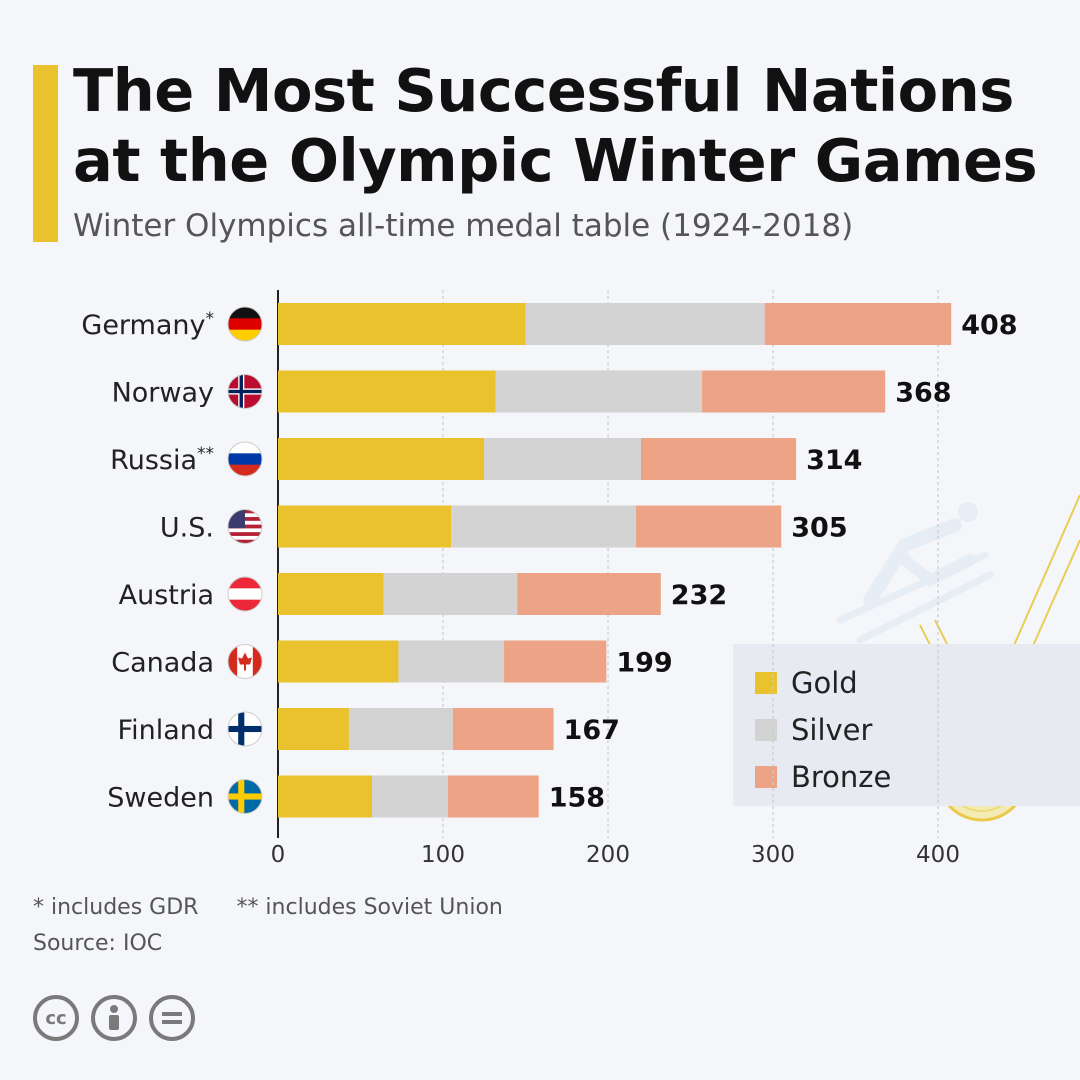  I want to click on legend-item-bronze: Bronze, so click(823, 777).